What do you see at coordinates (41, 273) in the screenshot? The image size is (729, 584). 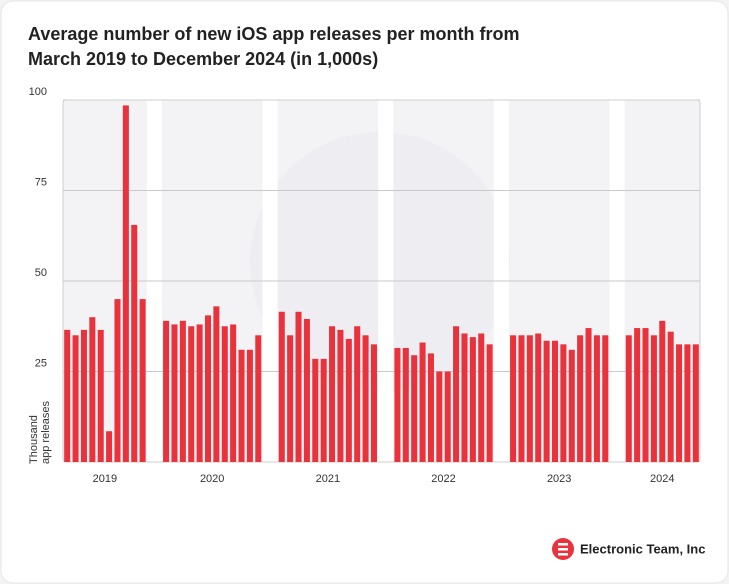 I see `y-tick-label: 50` at bounding box center [41, 273].